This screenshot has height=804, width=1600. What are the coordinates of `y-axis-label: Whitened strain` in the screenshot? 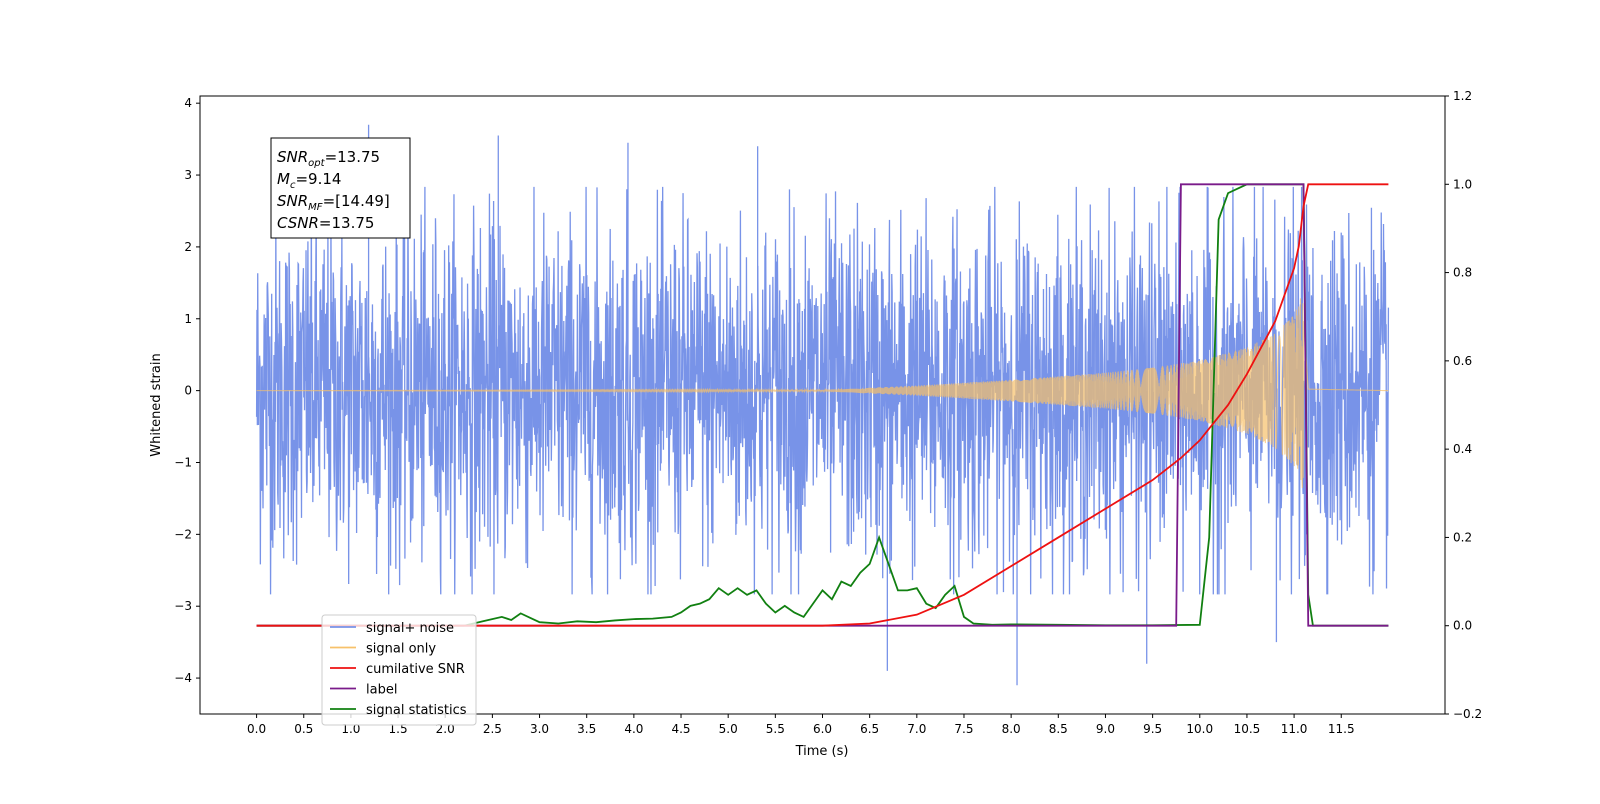 It's located at (156, 404).